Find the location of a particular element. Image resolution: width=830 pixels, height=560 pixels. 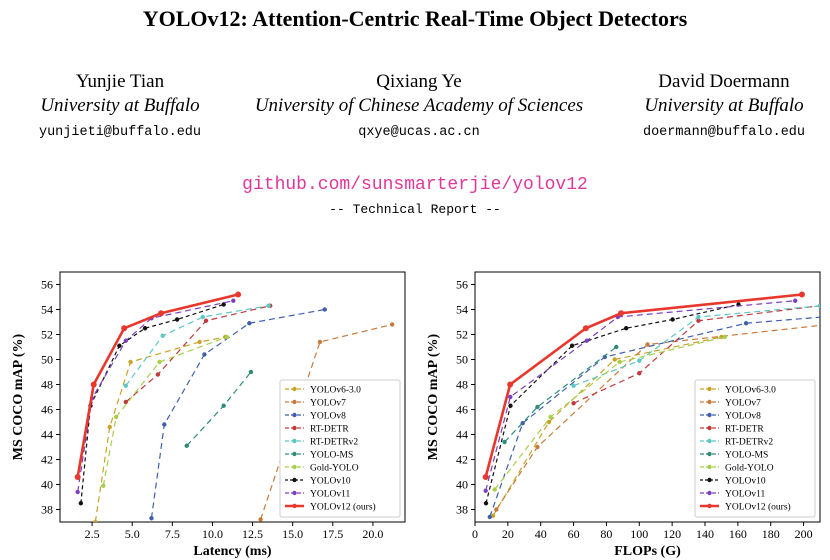

legend-marker-yolov10 is located at coordinates (294, 480).